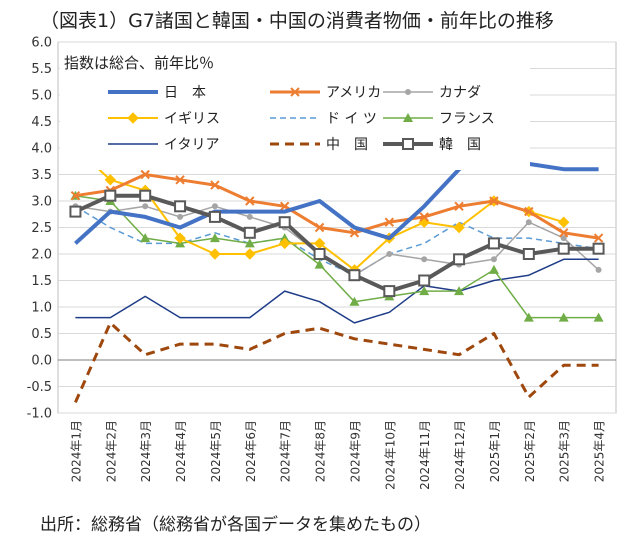 The width and height of the screenshot is (640, 541). I want to click on x-tick-label: 2024年4月, so click(181, 451).